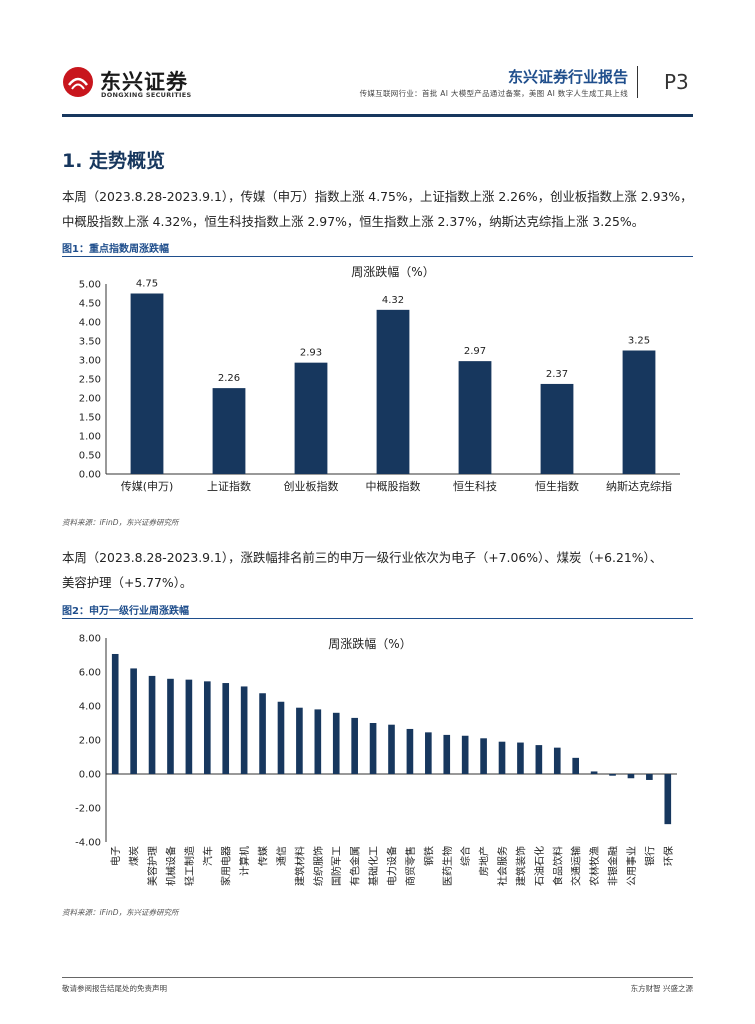 This screenshot has width=755, height=1024. Describe the element at coordinates (557, 486) in the screenshot. I see `chart-1-xtick: 恒生指数` at that location.